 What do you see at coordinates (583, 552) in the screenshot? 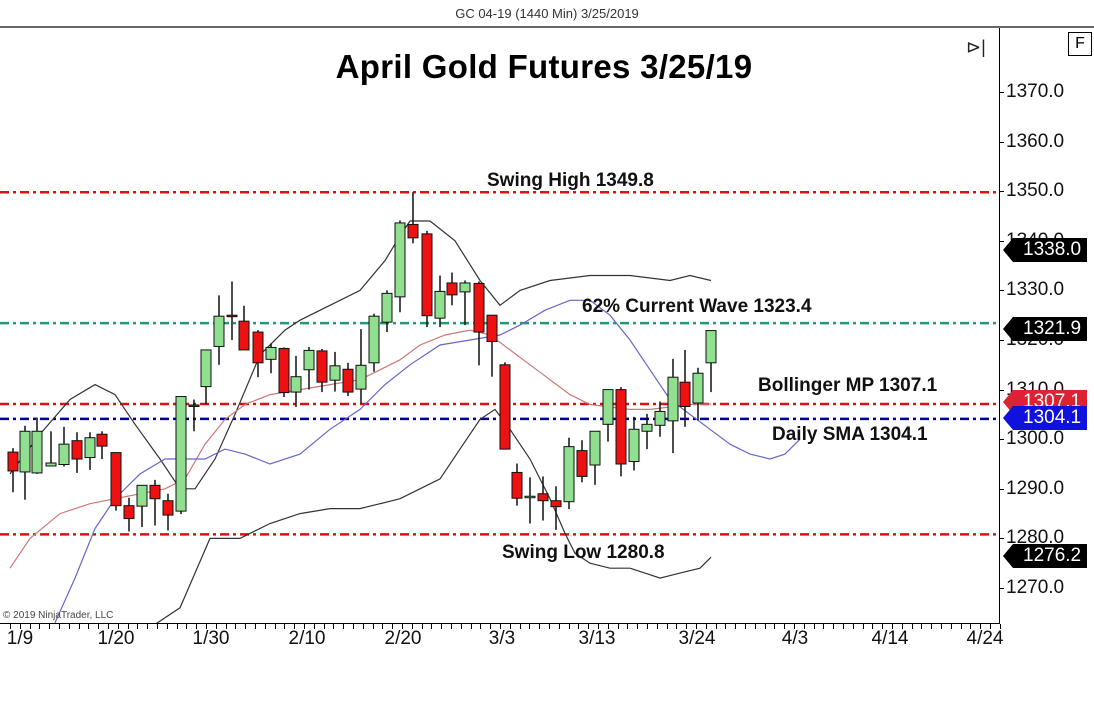
I see `level-label: Swing Low 1280.8` at bounding box center [583, 552].